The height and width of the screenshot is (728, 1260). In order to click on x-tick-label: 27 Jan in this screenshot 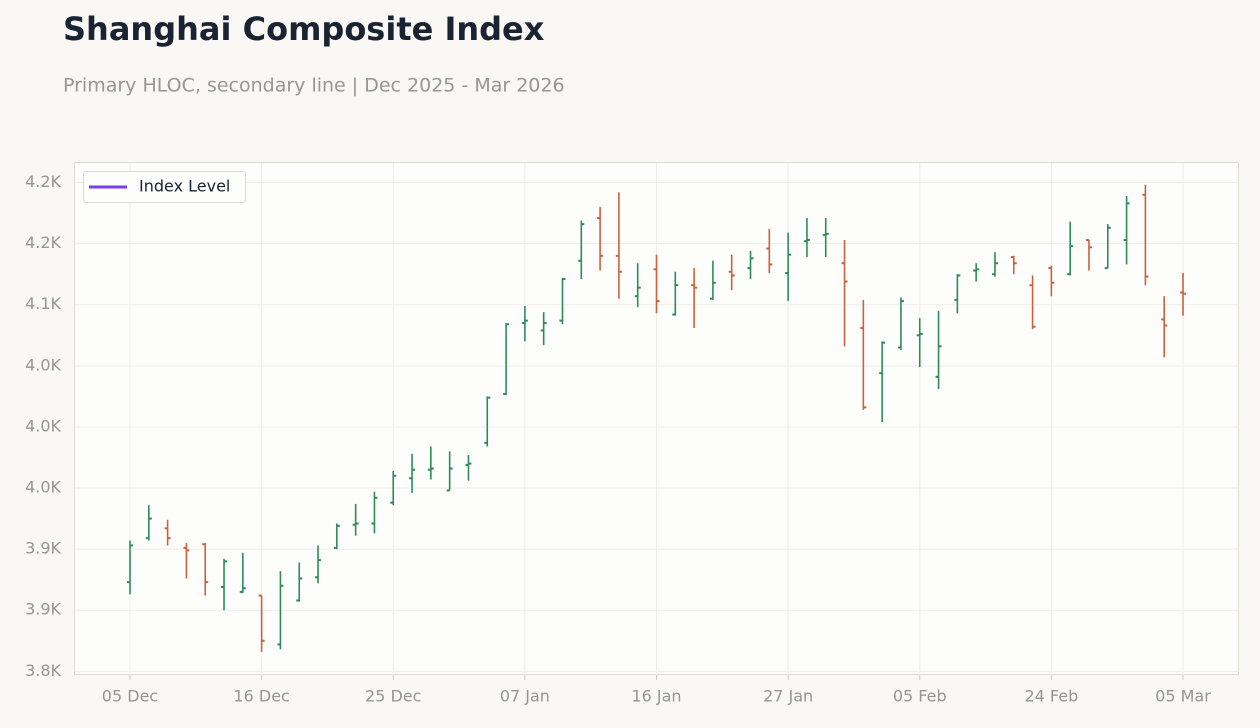, I will do `click(788, 696)`.